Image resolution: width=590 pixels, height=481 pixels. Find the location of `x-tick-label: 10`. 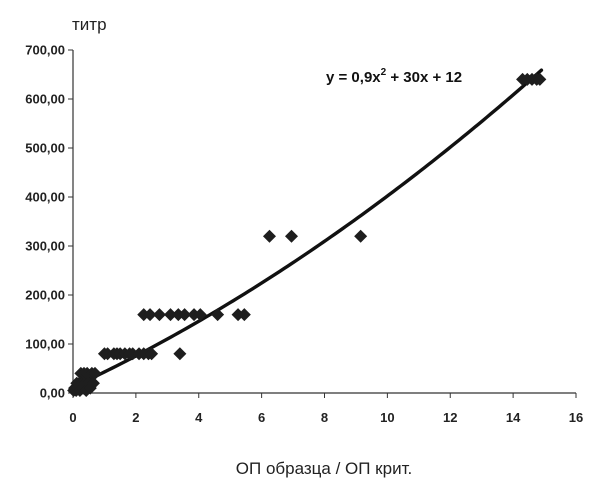

x-tick-label: 10 is located at coordinates (387, 417).